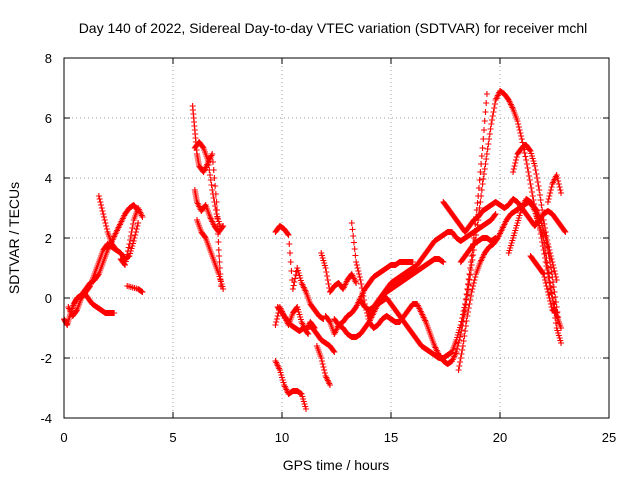 This screenshot has width=640, height=480. I want to click on y-tick-label: 2, so click(48, 238).